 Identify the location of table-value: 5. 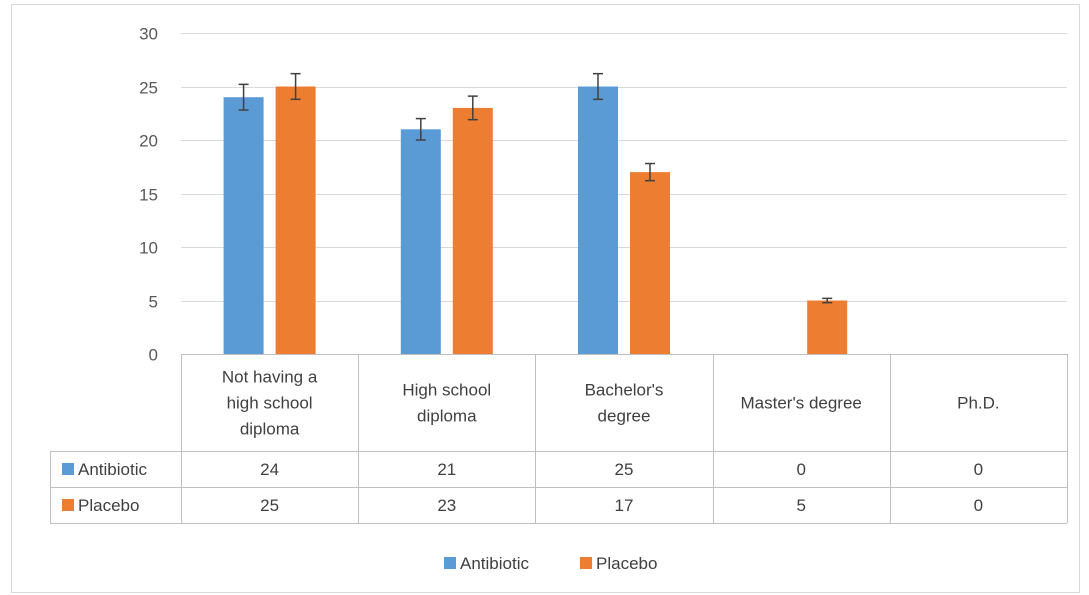
(800, 505).